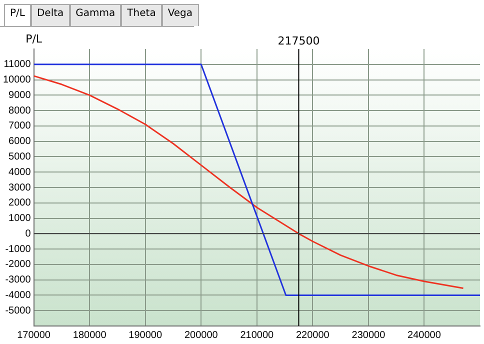 This screenshot has width=484, height=344. Describe the element at coordinates (20, 203) in the screenshot. I see `y-tick-label: 2000` at that location.